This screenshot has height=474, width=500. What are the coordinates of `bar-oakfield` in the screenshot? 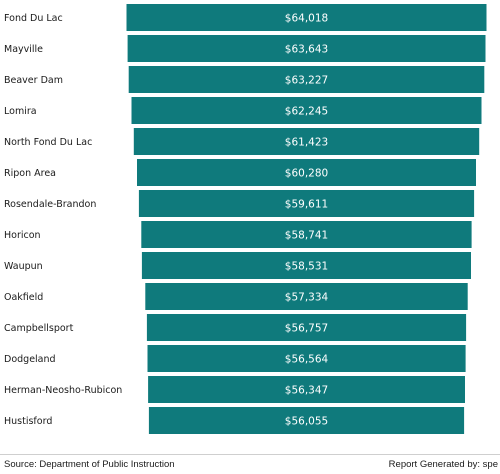 It's located at (306, 296).